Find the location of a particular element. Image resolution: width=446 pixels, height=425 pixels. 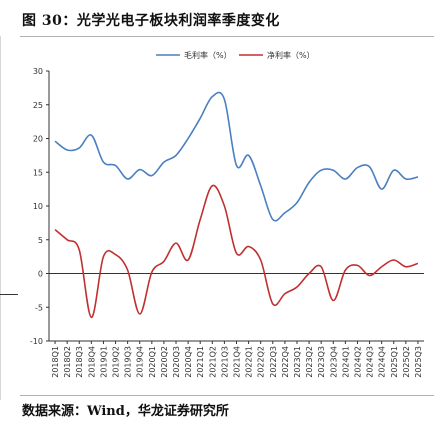

legend-label-2: 净利率（%） is located at coordinates (291, 55).